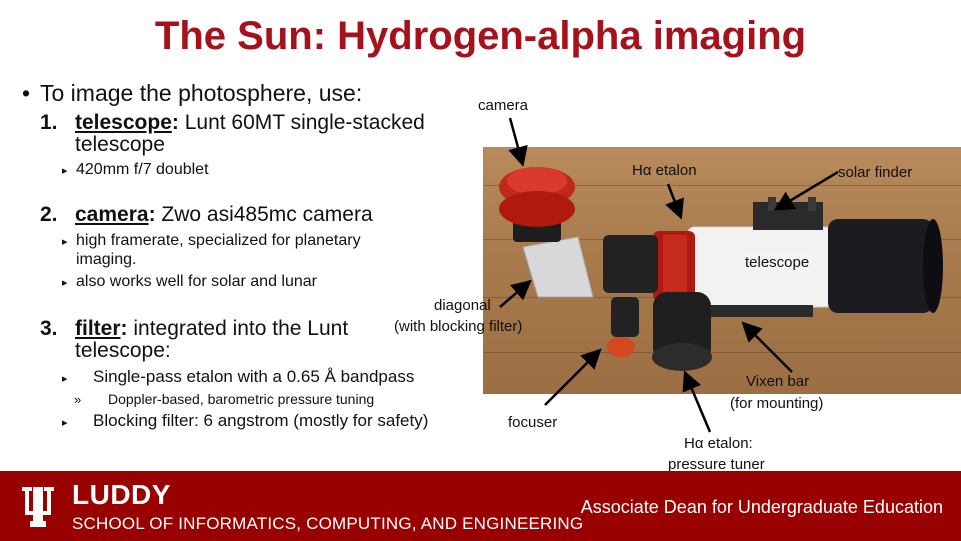  I want to click on item-text: Zwo asi485mc camera, so click(264, 214).